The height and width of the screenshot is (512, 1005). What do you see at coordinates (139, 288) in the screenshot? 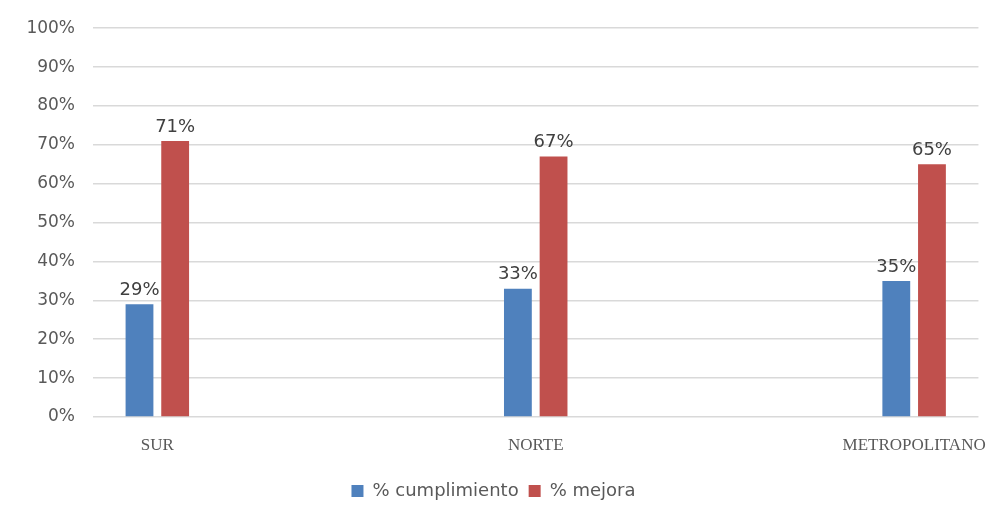
I see `data-label: 29%` at bounding box center [139, 288].